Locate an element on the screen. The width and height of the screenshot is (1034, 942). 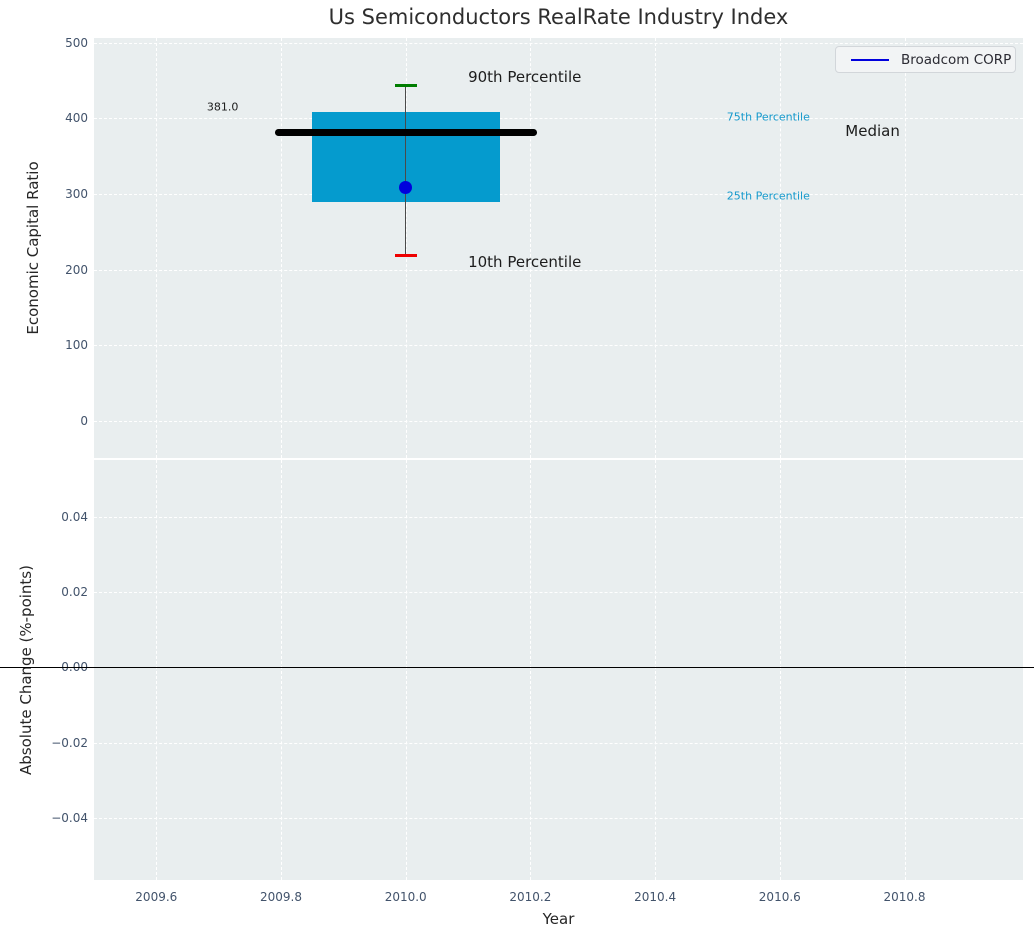
y-tick-label: 400 is located at coordinates (76, 118).